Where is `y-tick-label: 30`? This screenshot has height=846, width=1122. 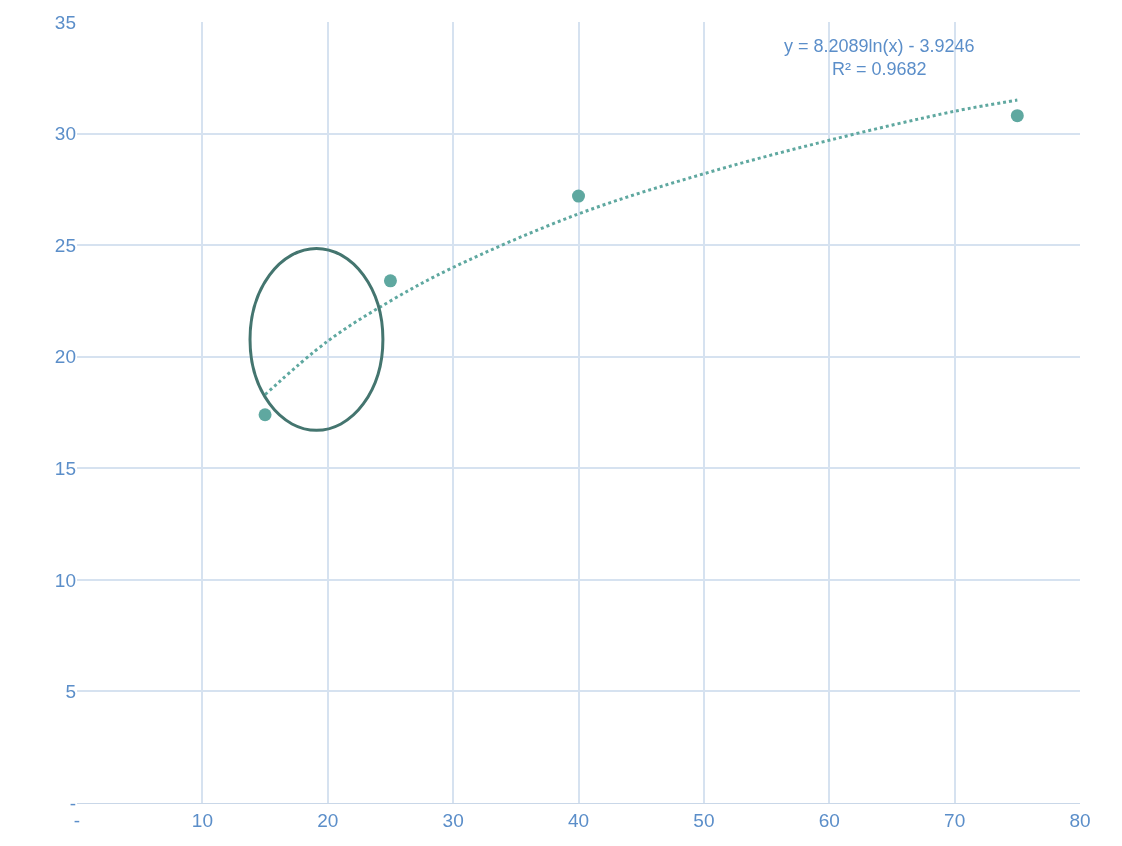 y-tick-label: 30 is located at coordinates (65, 134).